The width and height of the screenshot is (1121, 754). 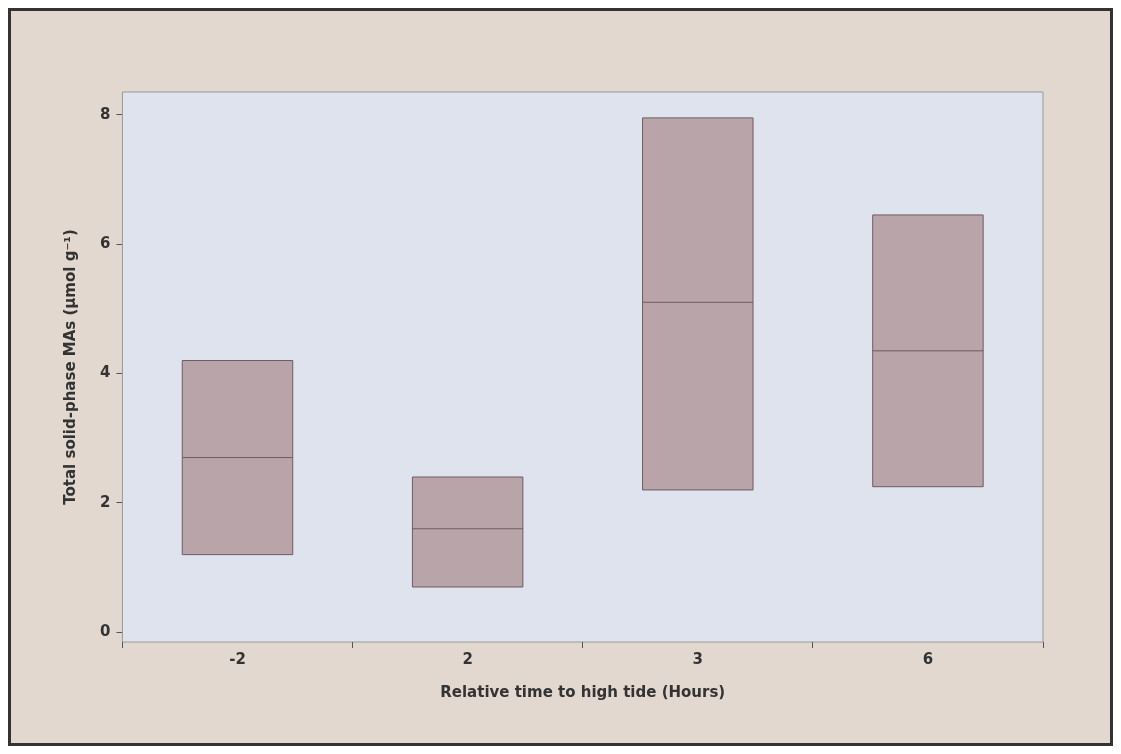 What do you see at coordinates (105, 242) in the screenshot?
I see `y-tick-label: 6` at bounding box center [105, 242].